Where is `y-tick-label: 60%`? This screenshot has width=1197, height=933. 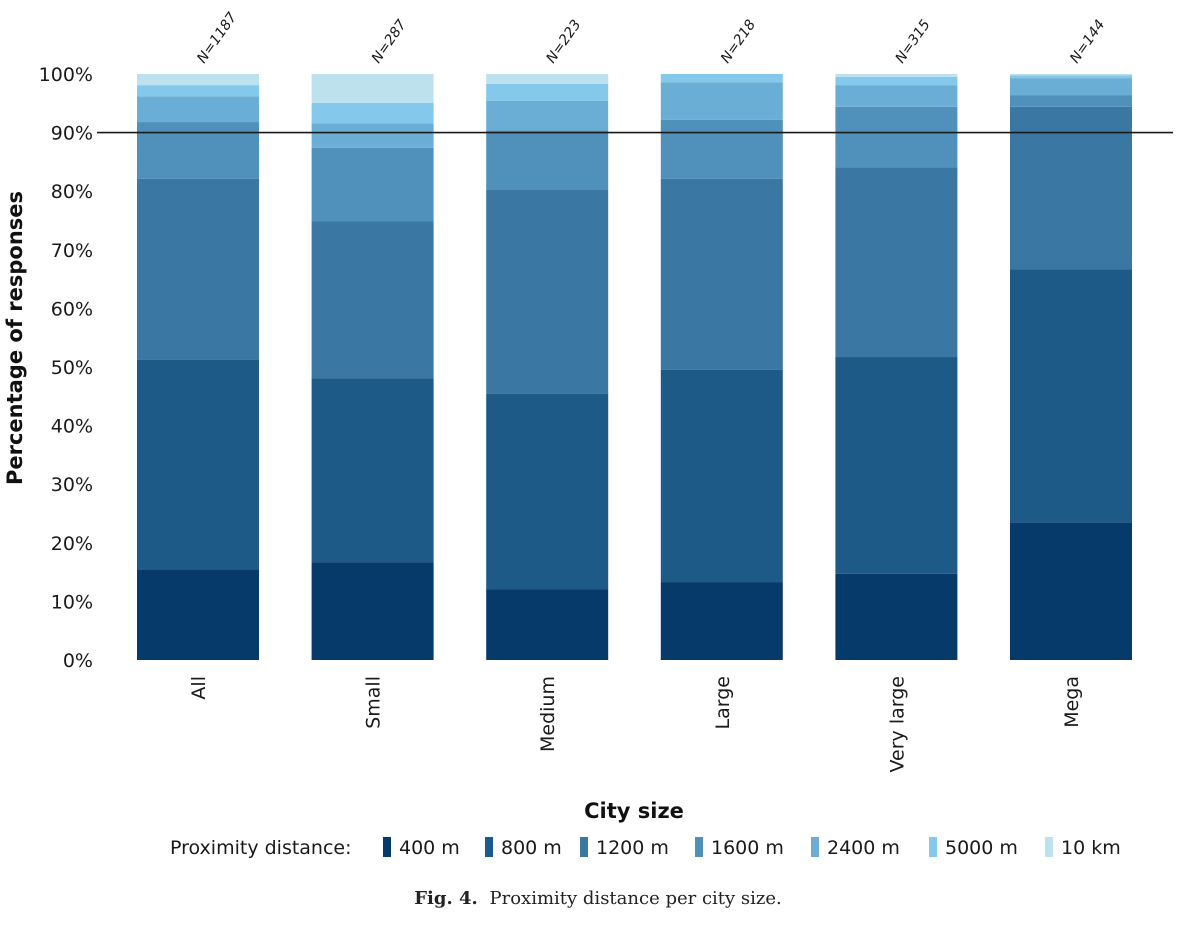
y-tick-label: 60% is located at coordinates (72, 309).